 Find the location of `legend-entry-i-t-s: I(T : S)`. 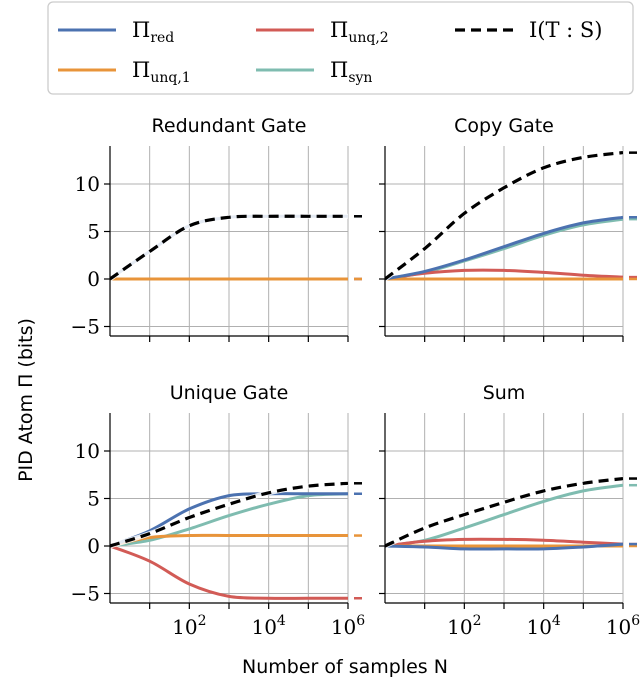

legend-entry-i-t-s: I(T : S) is located at coordinates (529, 30).